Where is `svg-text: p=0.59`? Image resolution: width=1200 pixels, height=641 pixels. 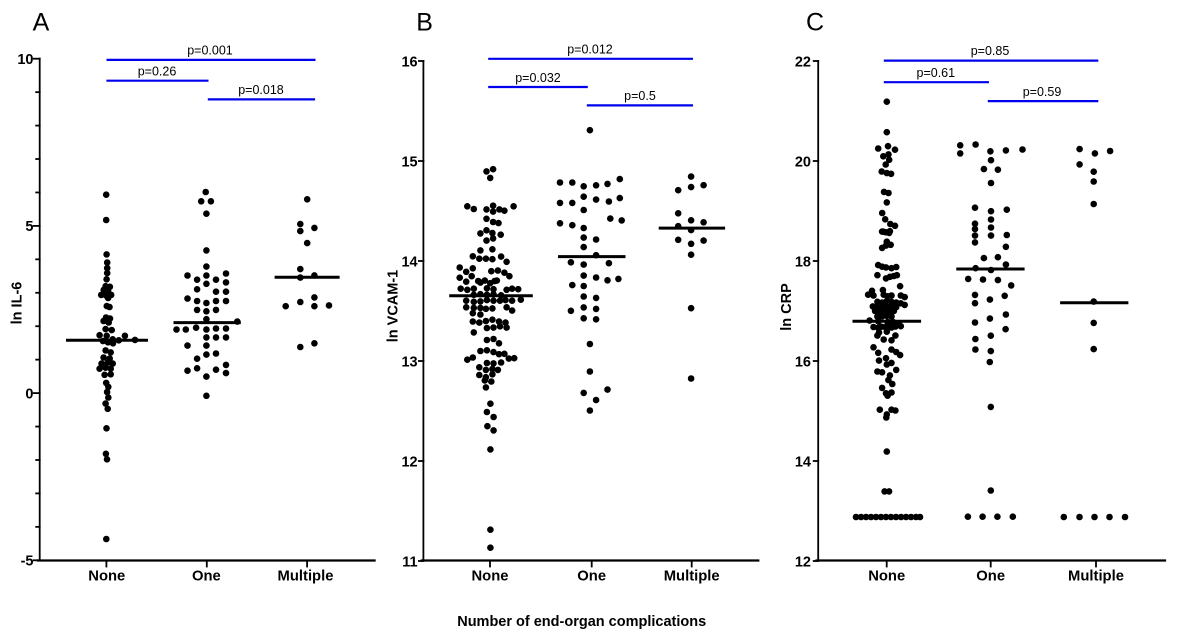
svg-text: p=0.59 is located at coordinates (1042, 92).